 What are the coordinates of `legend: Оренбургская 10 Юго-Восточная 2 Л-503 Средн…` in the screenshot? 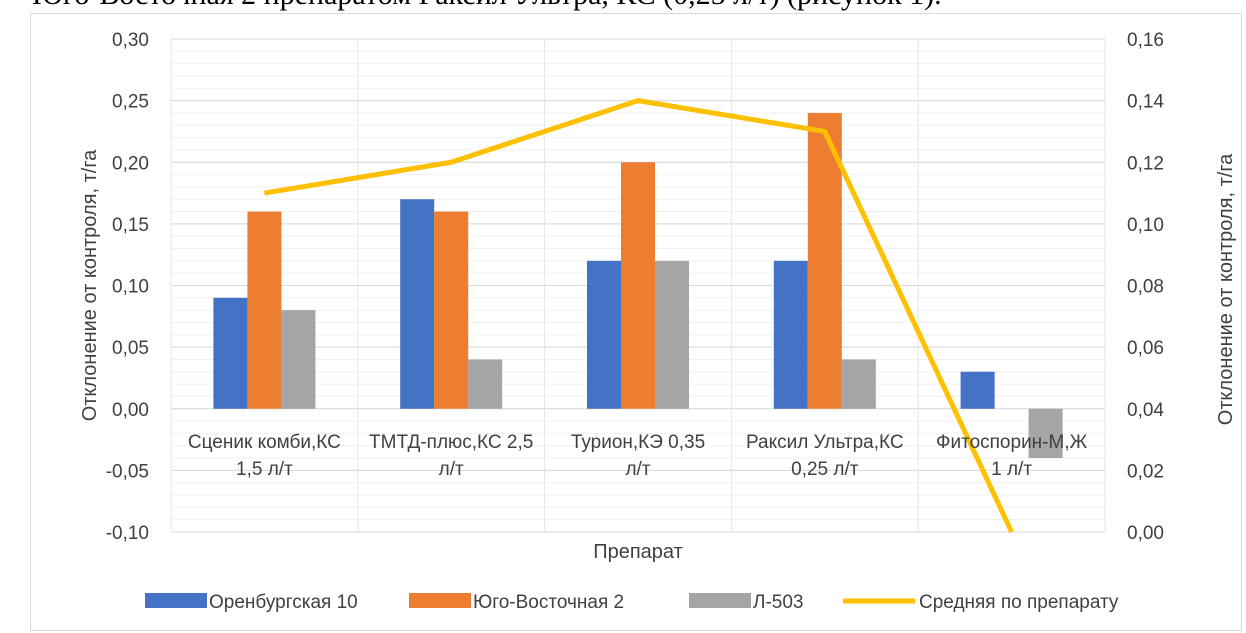 It's located at (632, 602).